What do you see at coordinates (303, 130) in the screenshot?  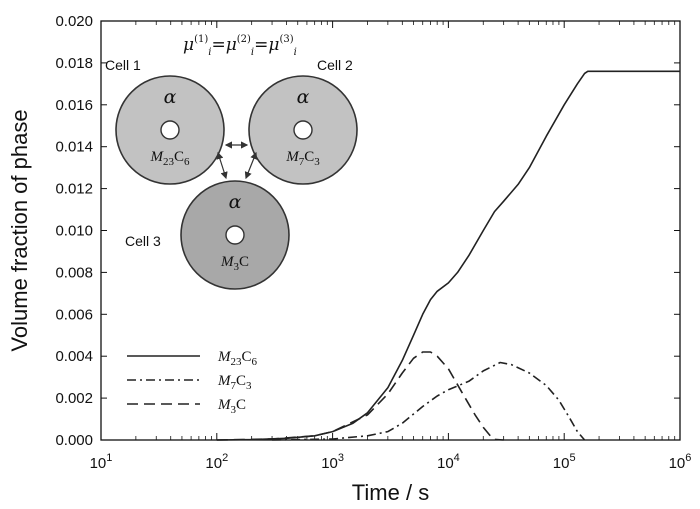 I see `cell-2-precipitate` at bounding box center [303, 130].